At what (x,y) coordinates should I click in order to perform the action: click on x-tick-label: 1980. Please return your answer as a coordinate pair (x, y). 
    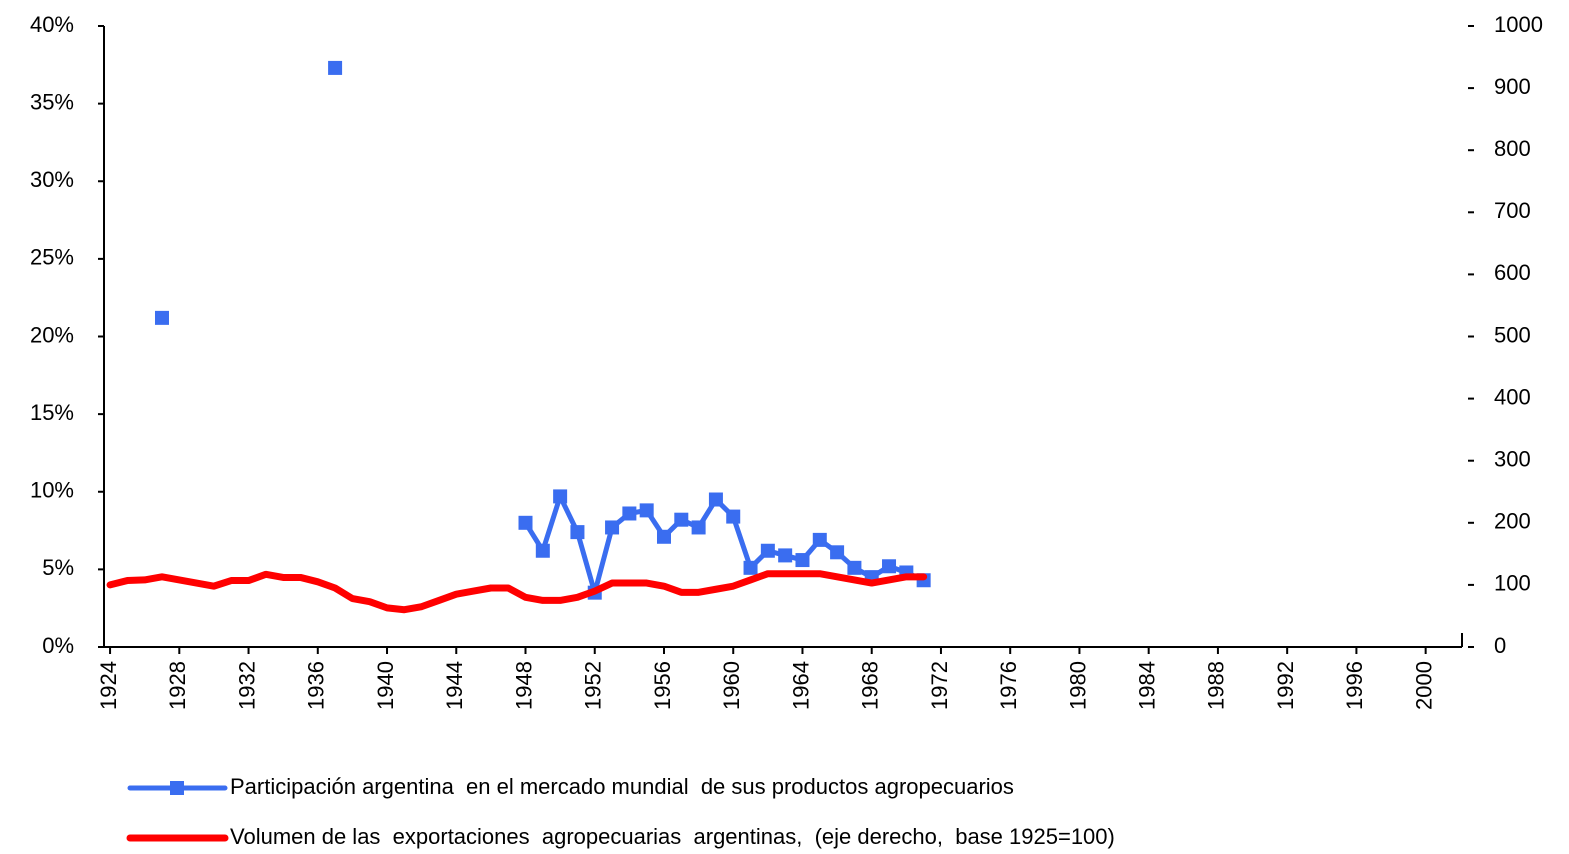
    Looking at the image, I should click on (1077, 685).